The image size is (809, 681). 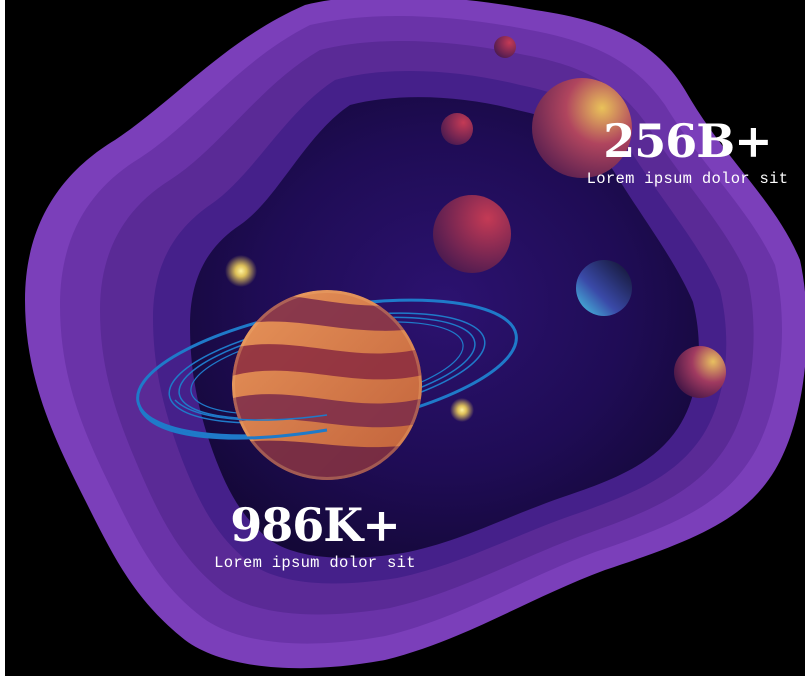 What do you see at coordinates (315, 525) in the screenshot?
I see `stat-value: 986K+` at bounding box center [315, 525].